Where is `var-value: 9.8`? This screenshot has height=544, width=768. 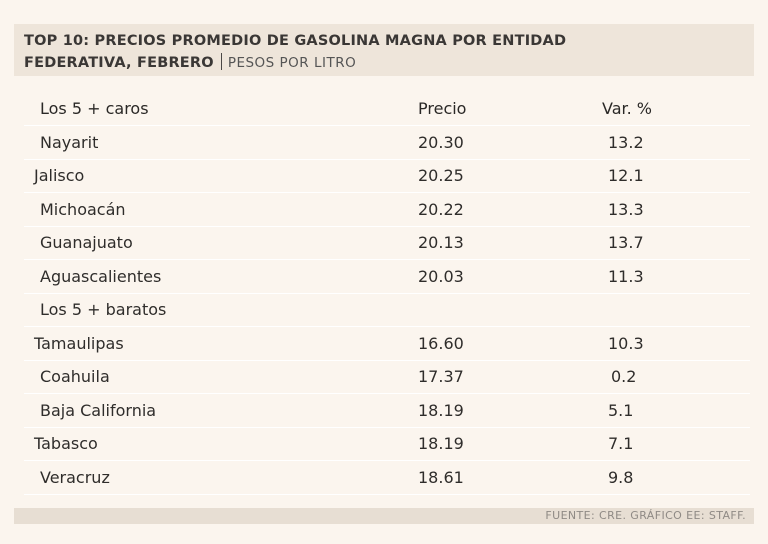 var-value: 9.8 is located at coordinates (621, 477).